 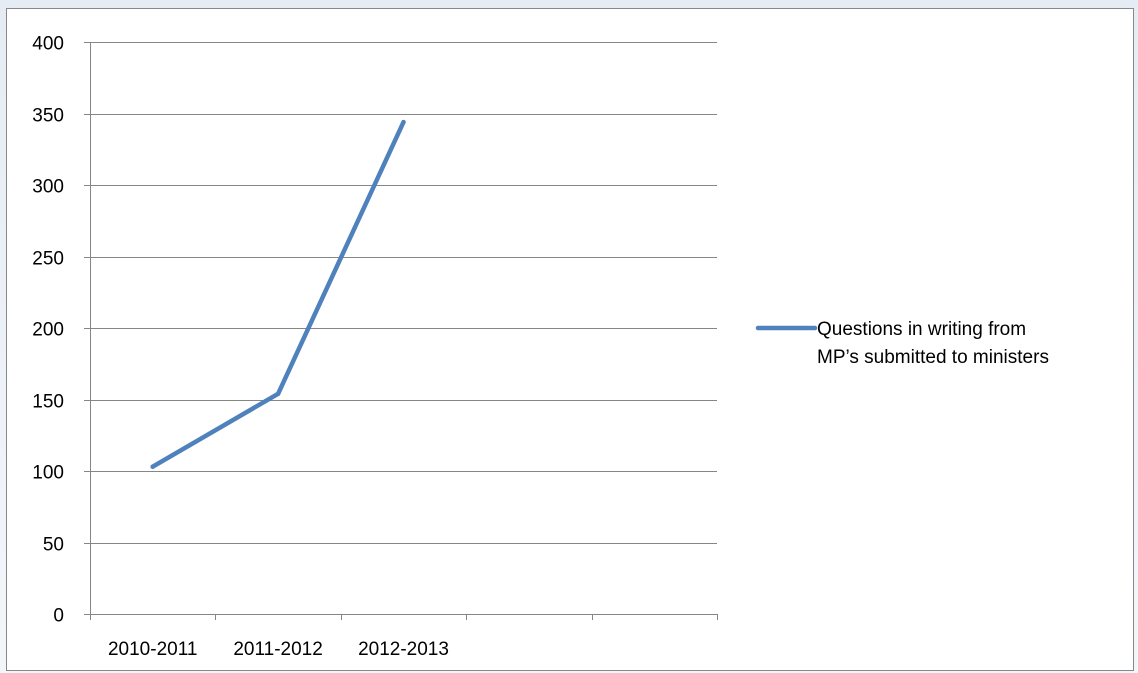 I want to click on legend-label: Questions in writing from, so click(x=921, y=329).